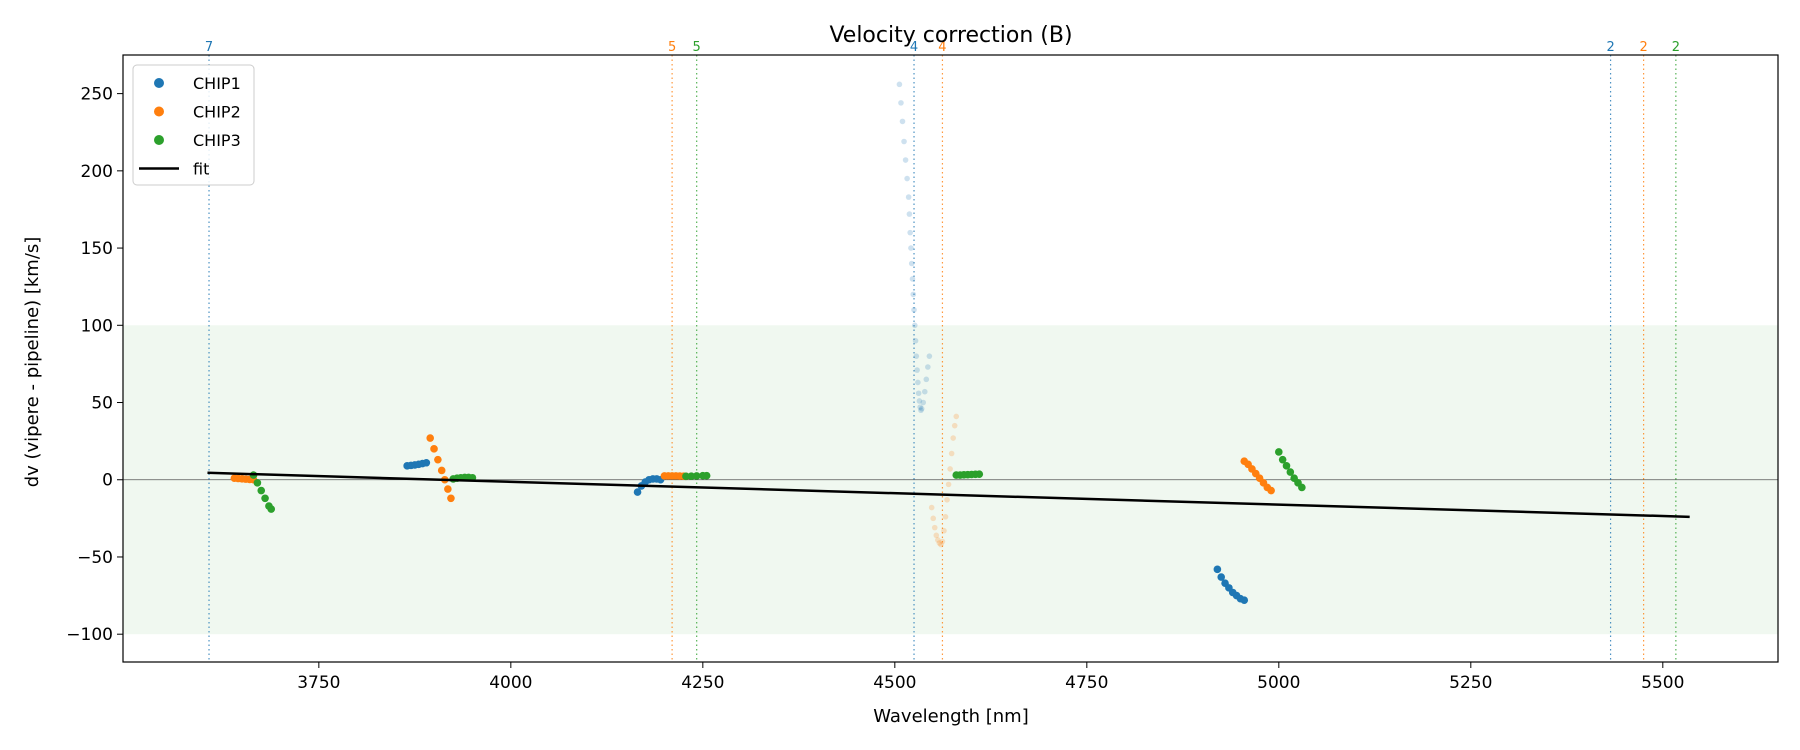  Describe the element at coordinates (217, 140) in the screenshot. I see `legend-label-chip3: CHIP3` at that location.